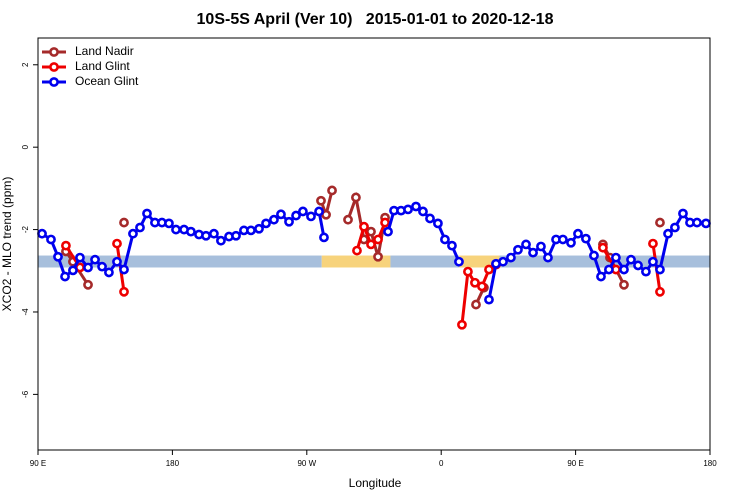 The width and height of the screenshot is (750, 500). I want to click on y-axis-label: XCO2 - MLO trend (ppm), so click(7, 244).